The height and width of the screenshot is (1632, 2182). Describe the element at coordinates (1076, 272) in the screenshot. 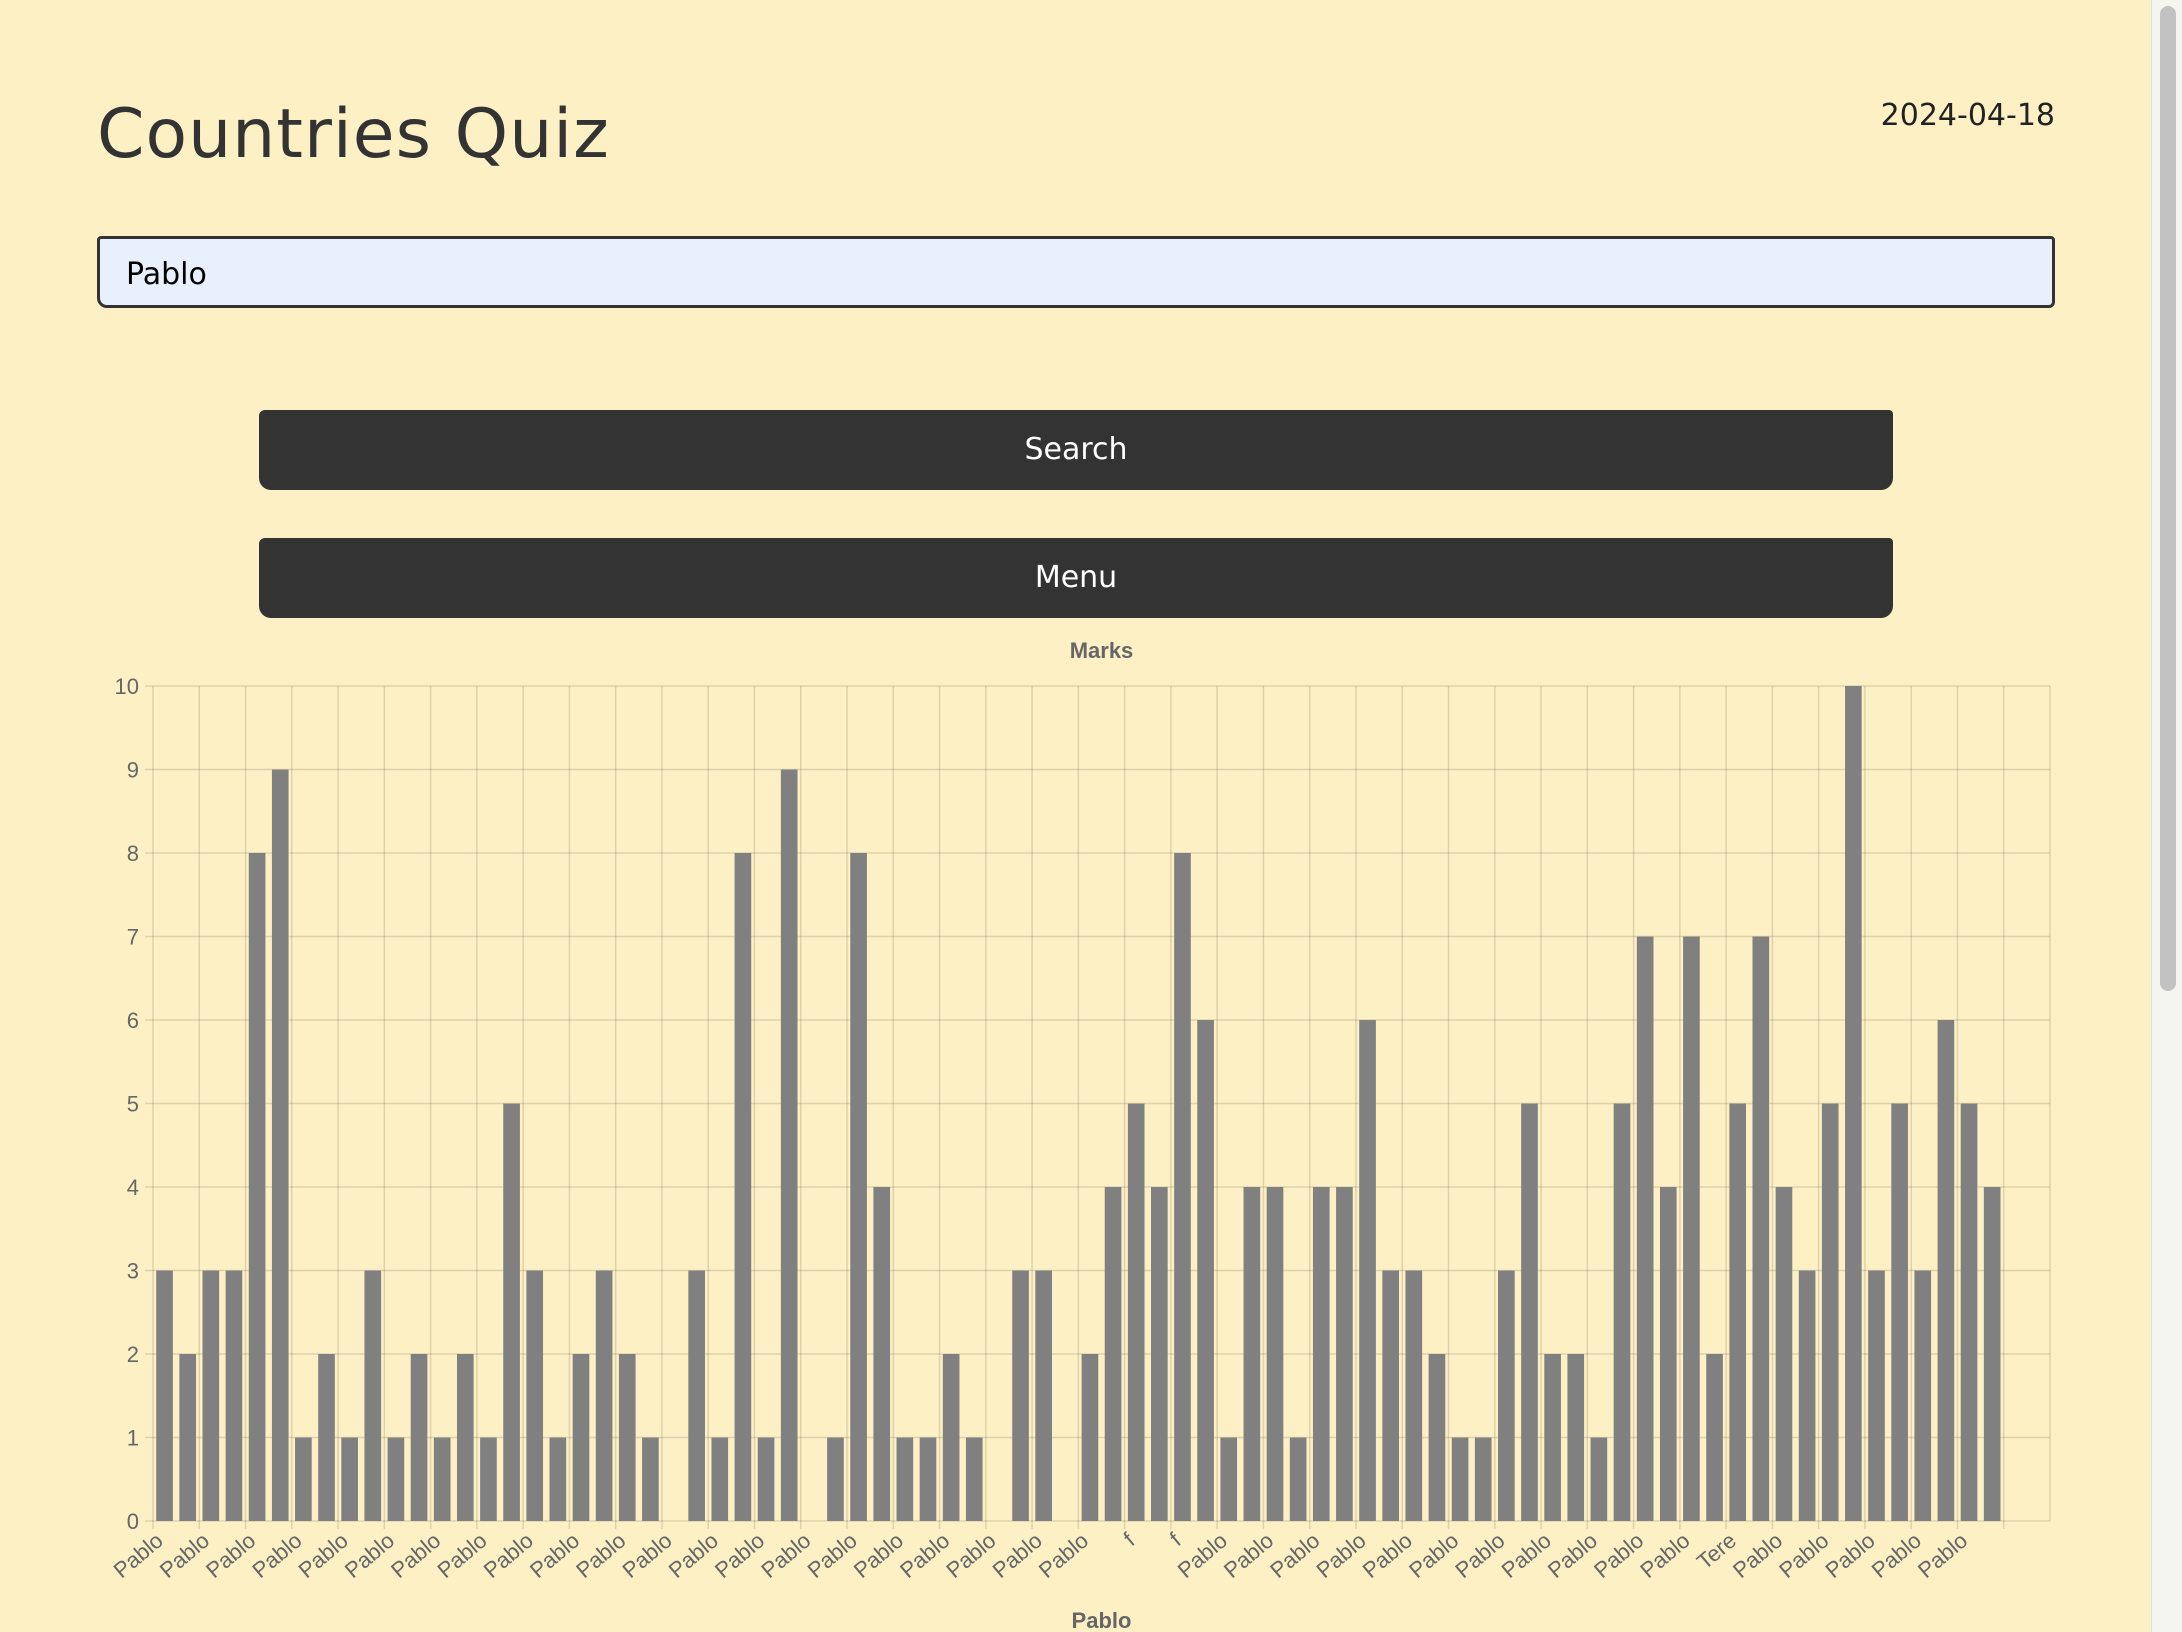

I see `search-input: Pablo` at that location.